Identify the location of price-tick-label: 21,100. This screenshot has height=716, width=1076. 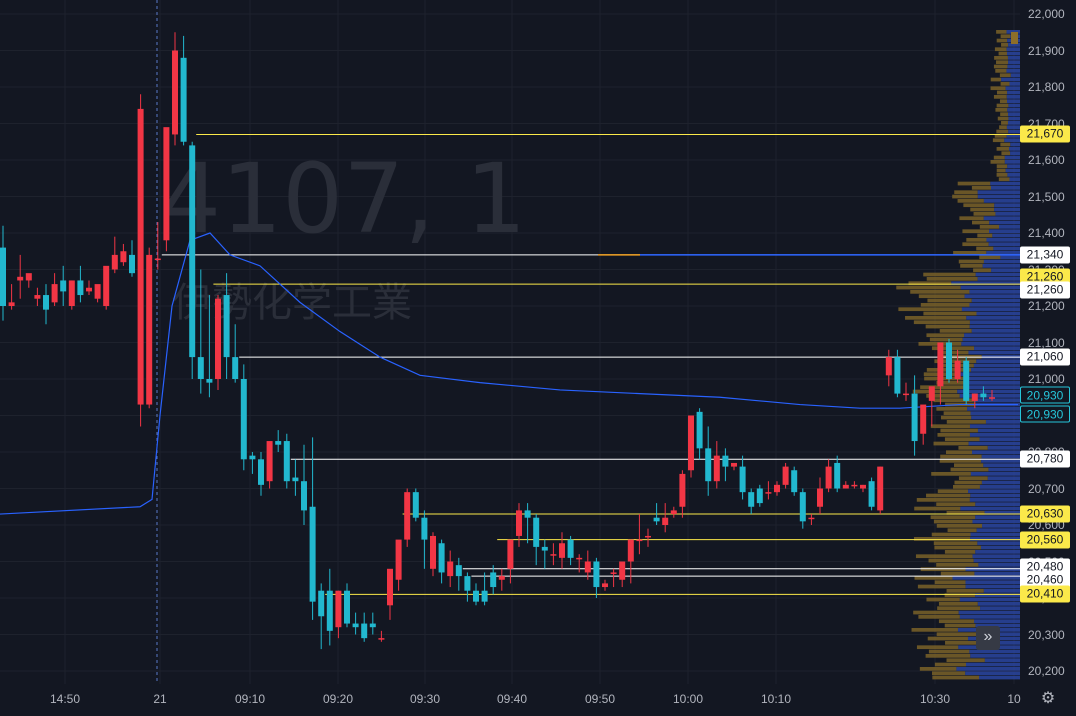
(1046, 342).